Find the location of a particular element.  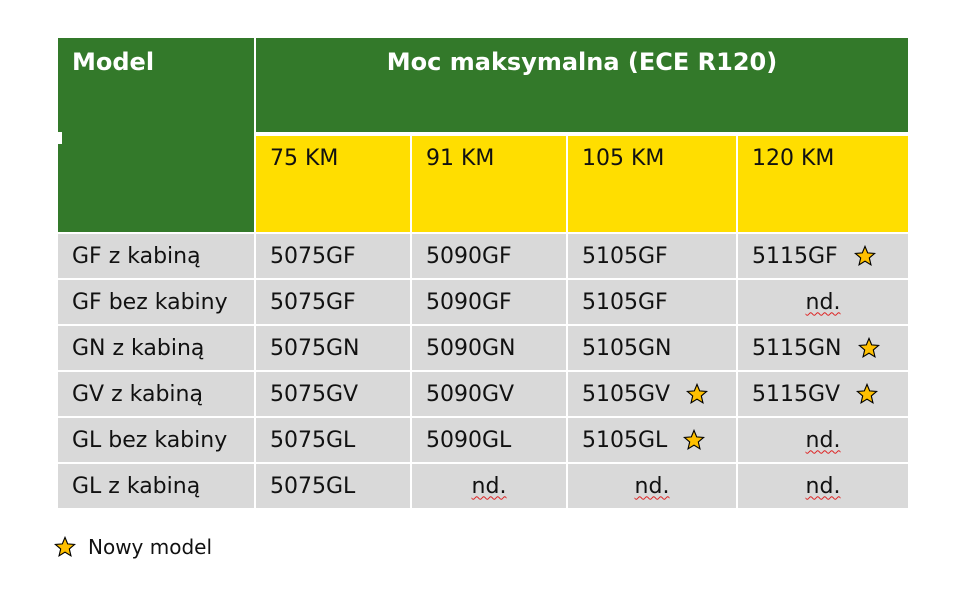

model-code: 5115GN is located at coordinates (797, 348).